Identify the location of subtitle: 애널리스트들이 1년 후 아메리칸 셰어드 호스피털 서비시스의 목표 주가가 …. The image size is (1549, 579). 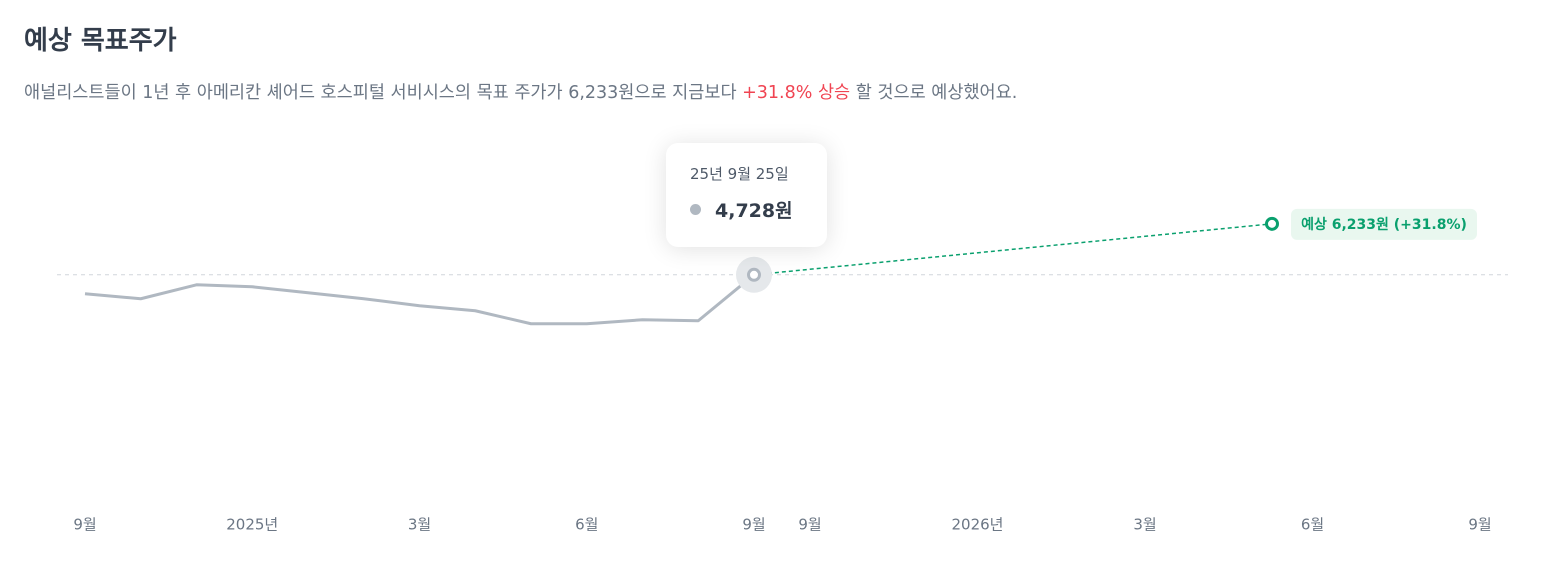
(520, 91).